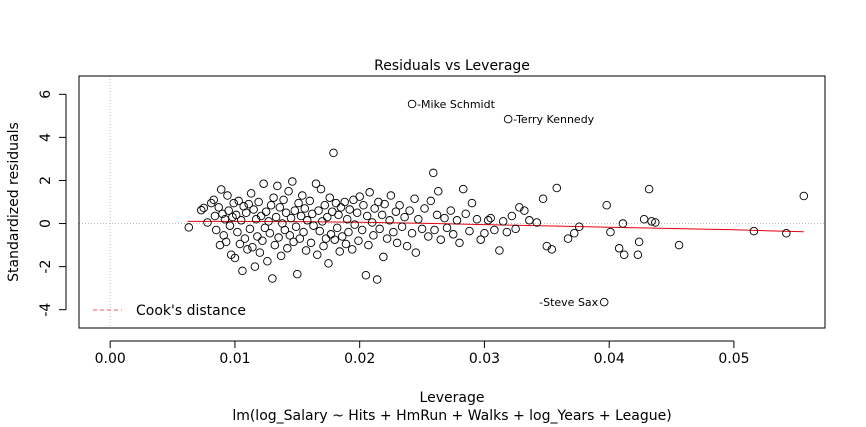  Describe the element at coordinates (733, 359) in the screenshot. I see `x-tick-label: 0.05` at that location.